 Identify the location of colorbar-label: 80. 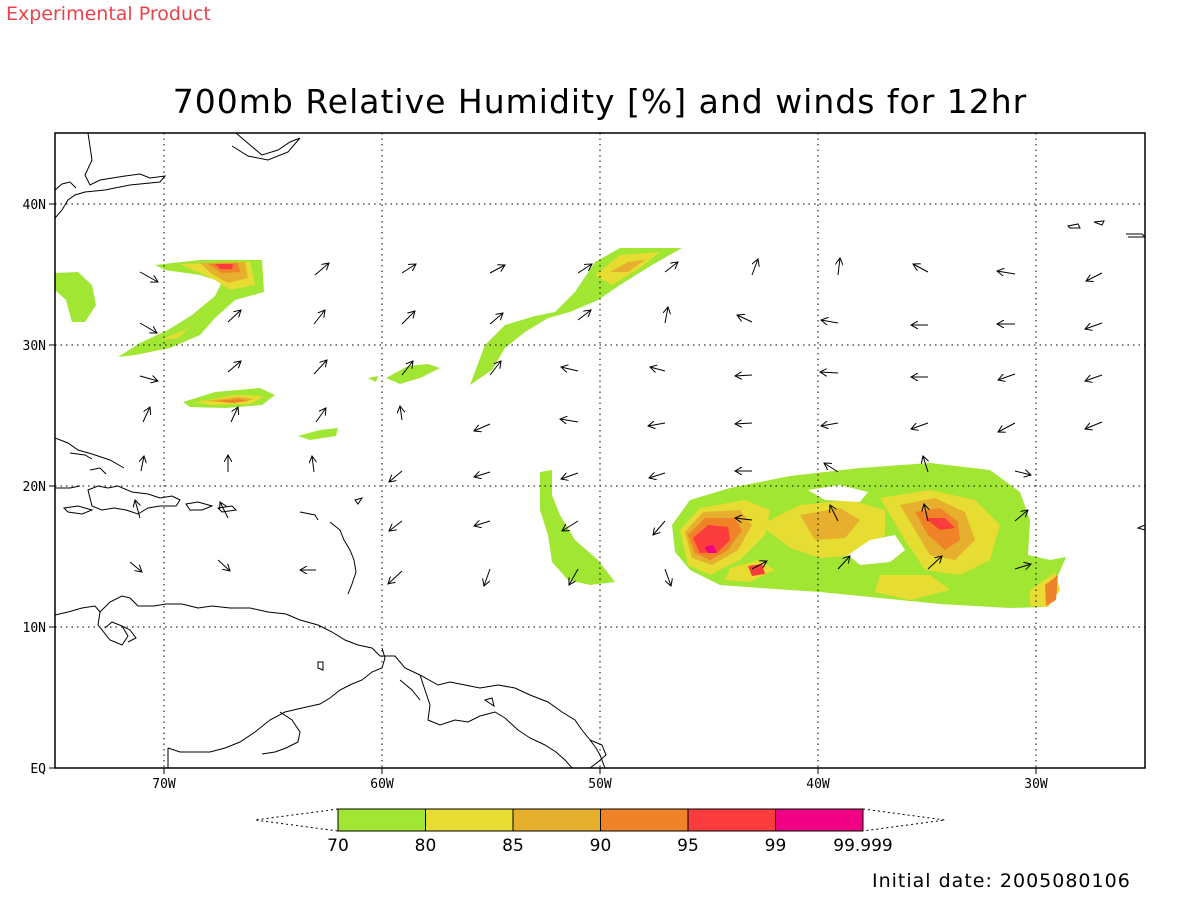
(426, 846).